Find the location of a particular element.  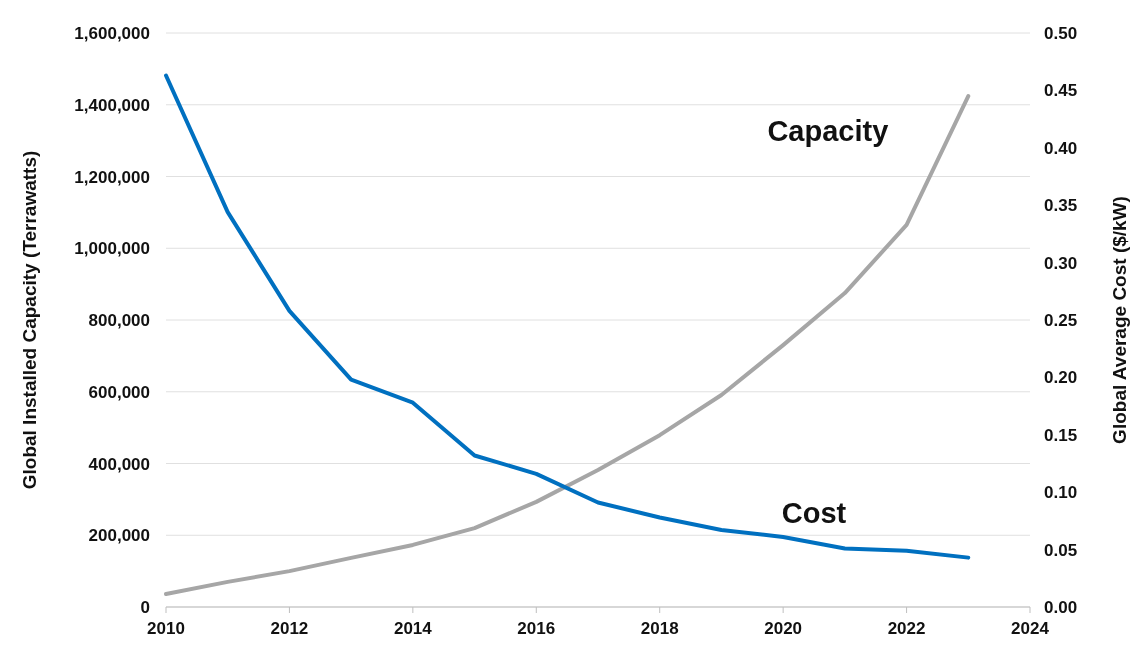

y2-tick-label: 0.00 is located at coordinates (1061, 607).